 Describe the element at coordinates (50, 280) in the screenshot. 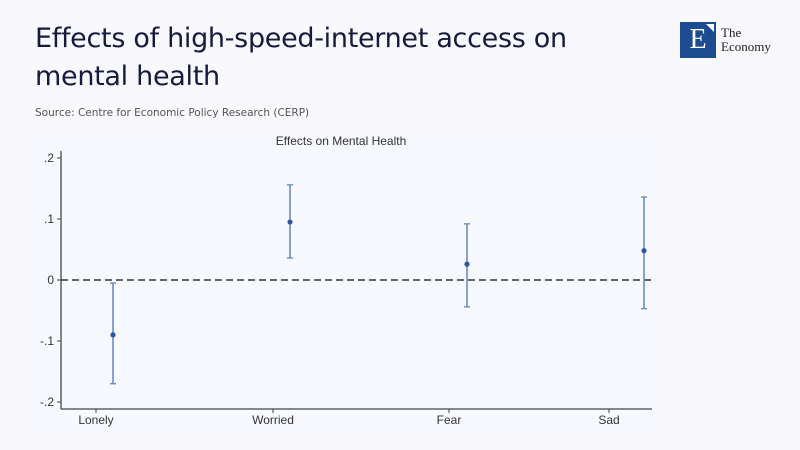

I see `y-tick-label: 0` at that location.